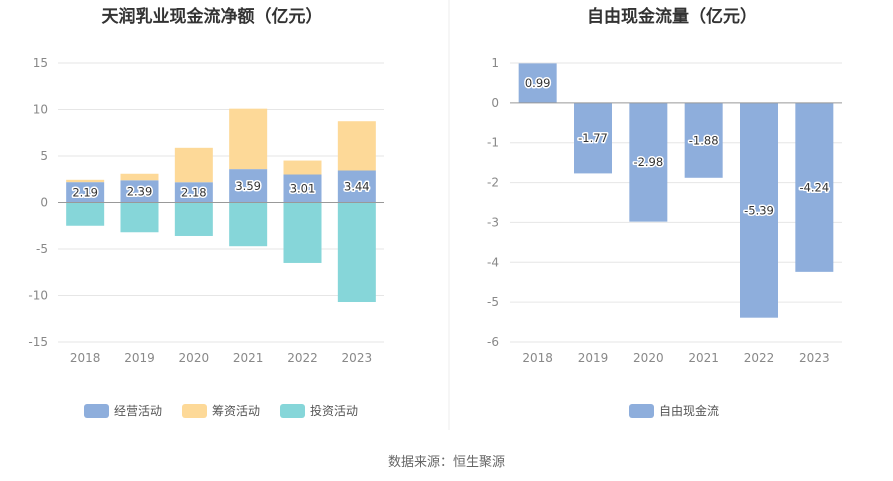 This screenshot has width=893, height=481. I want to click on legend-label: 筹资活动, so click(236, 411).